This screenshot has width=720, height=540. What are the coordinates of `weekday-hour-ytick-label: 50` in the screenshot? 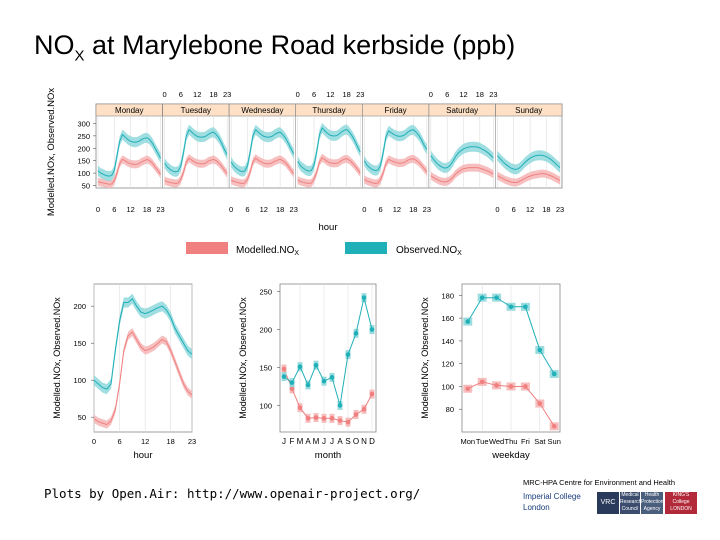 It's located at (86, 186).